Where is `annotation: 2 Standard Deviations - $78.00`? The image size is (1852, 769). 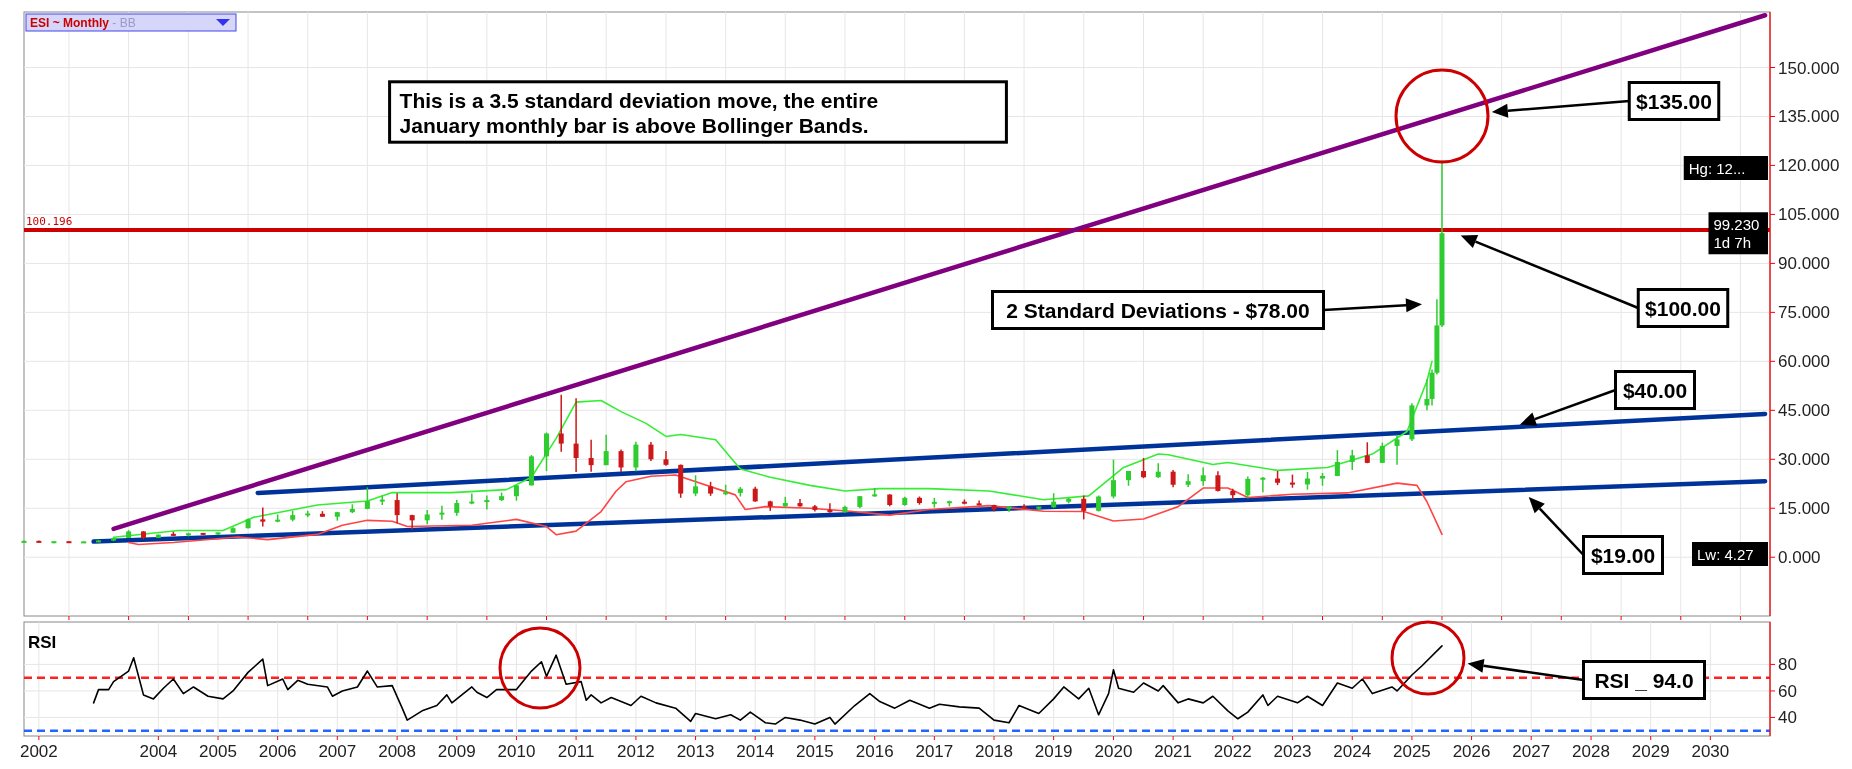 annotation: 2 Standard Deviations - $78.00 is located at coordinates (1158, 310).